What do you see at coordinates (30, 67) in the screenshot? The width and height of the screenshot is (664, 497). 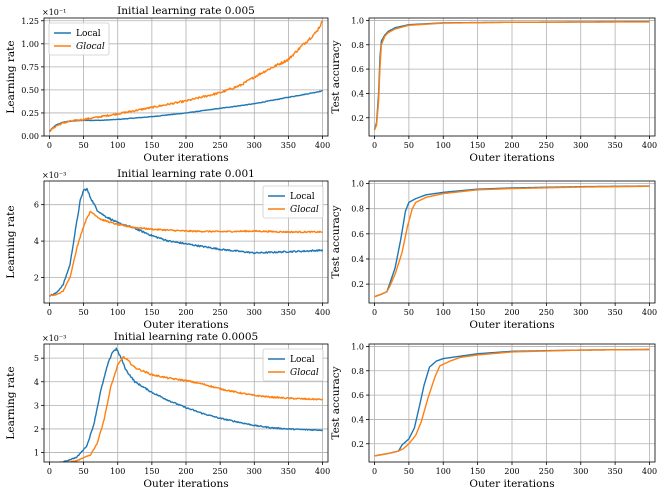 I see `y-tick-label: 0.75` at bounding box center [30, 67].